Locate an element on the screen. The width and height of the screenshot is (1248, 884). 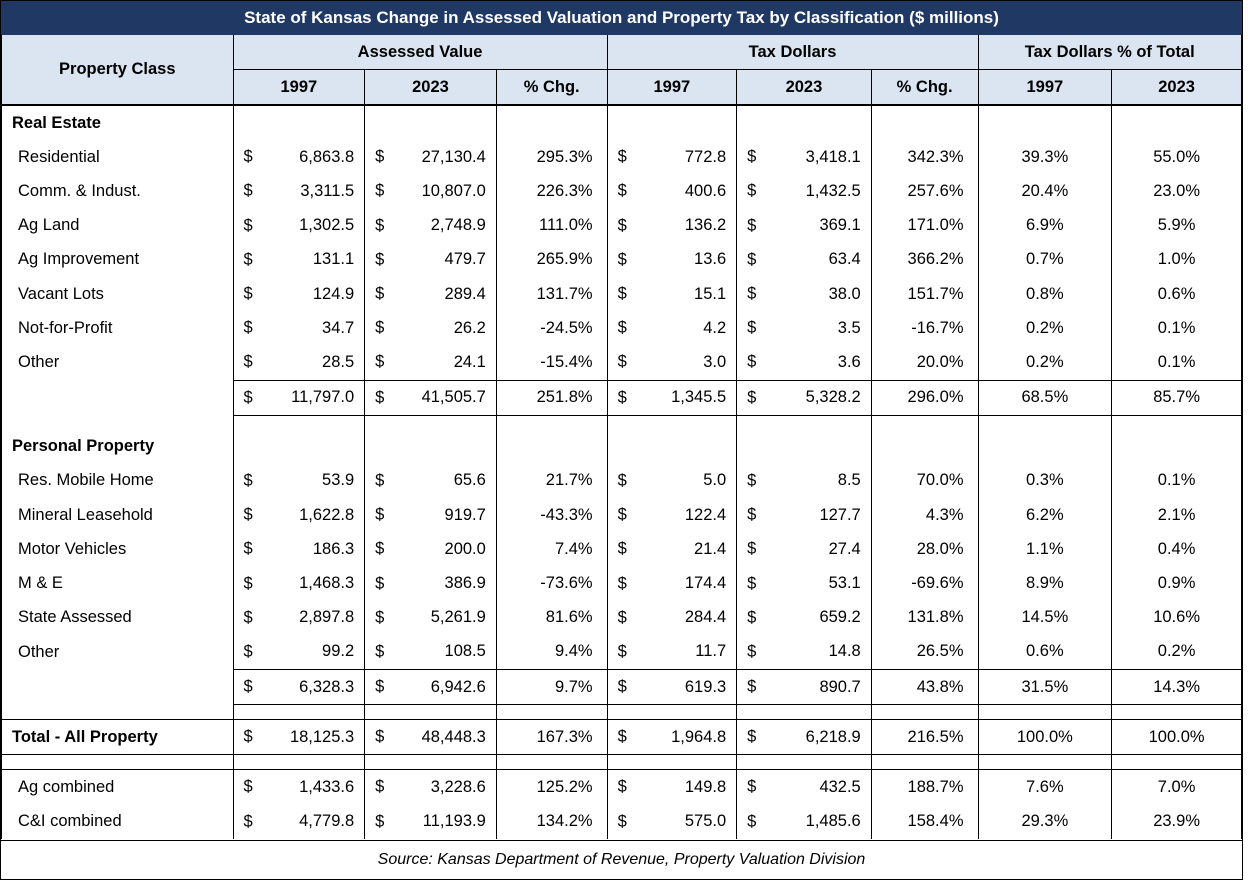
cell-value: 186.3 is located at coordinates (333, 548).